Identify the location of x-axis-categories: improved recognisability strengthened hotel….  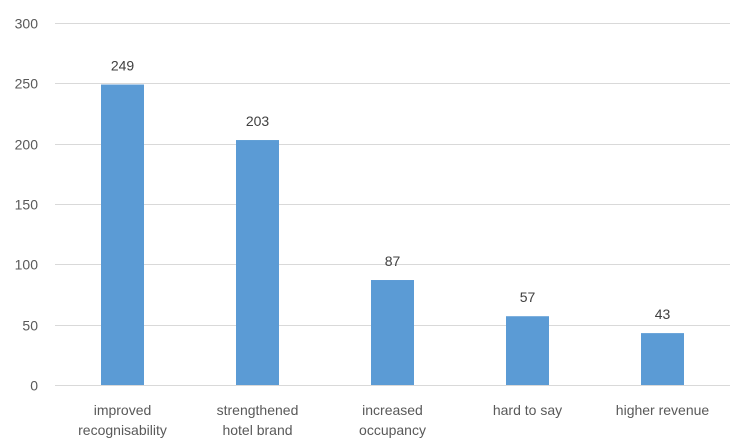
(393, 420).